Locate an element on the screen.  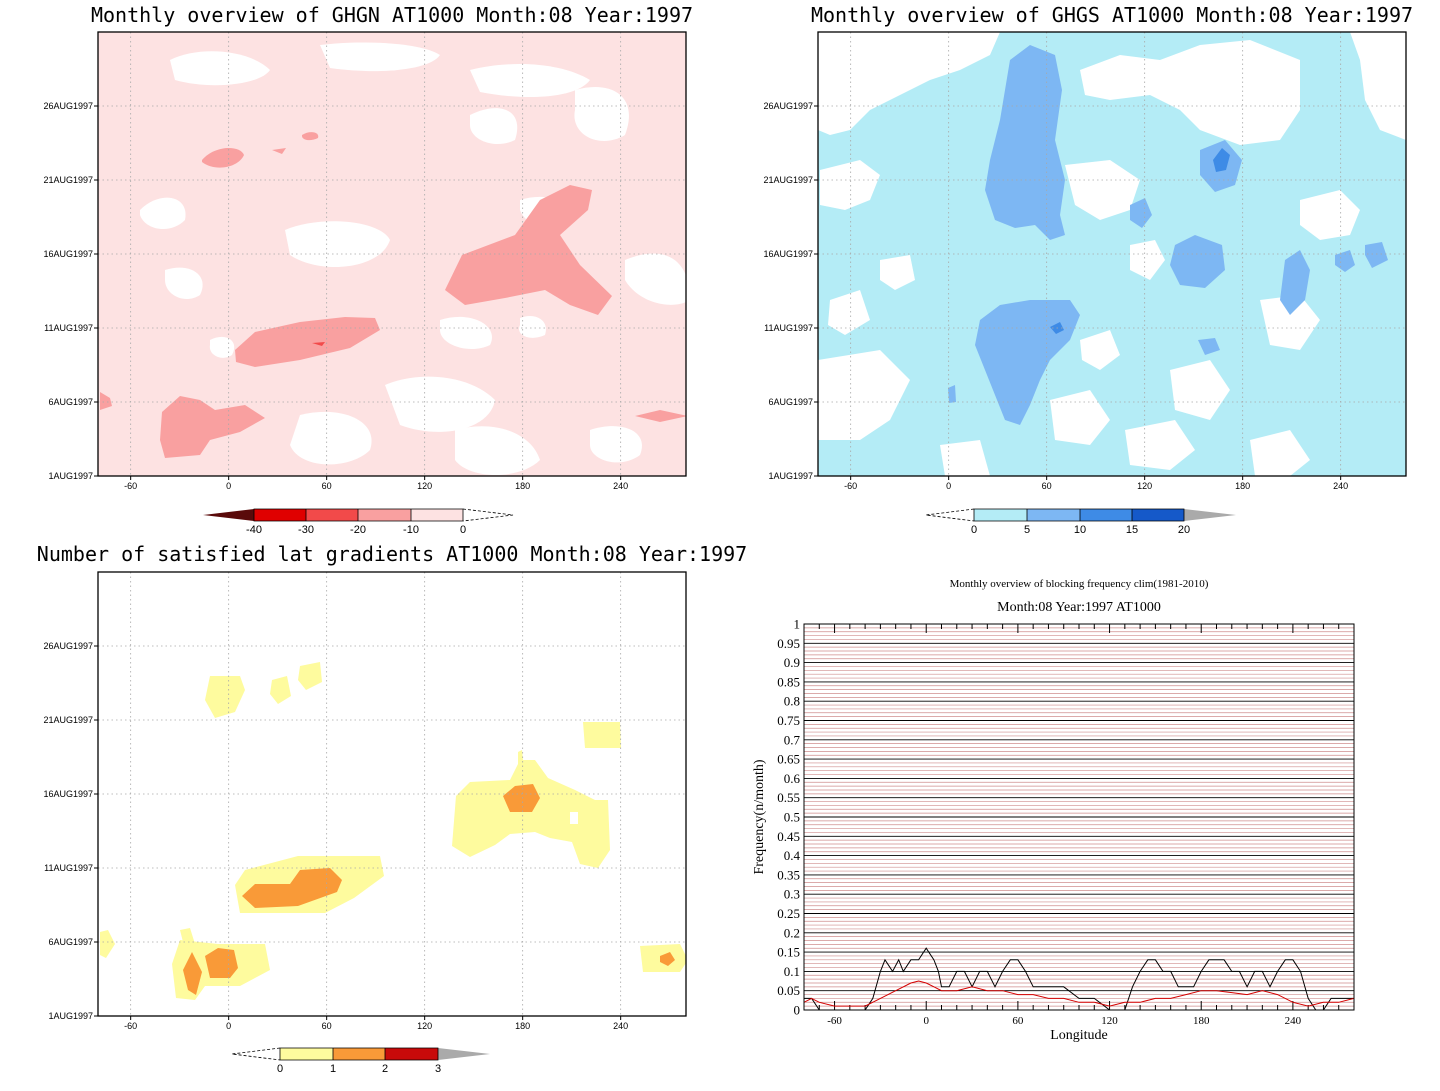
lat-x-tick-label: 240 is located at coordinates (620, 1026).